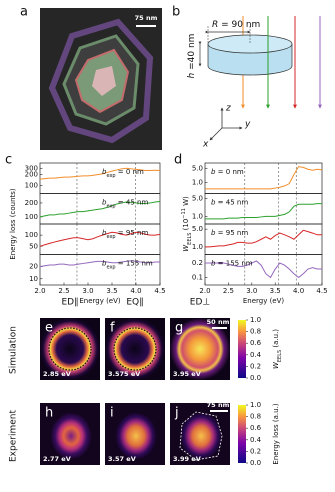  Describe the element at coordinates (256, 343) in the screenshot. I see `colorbar-tick-label: 0.6` at that location.